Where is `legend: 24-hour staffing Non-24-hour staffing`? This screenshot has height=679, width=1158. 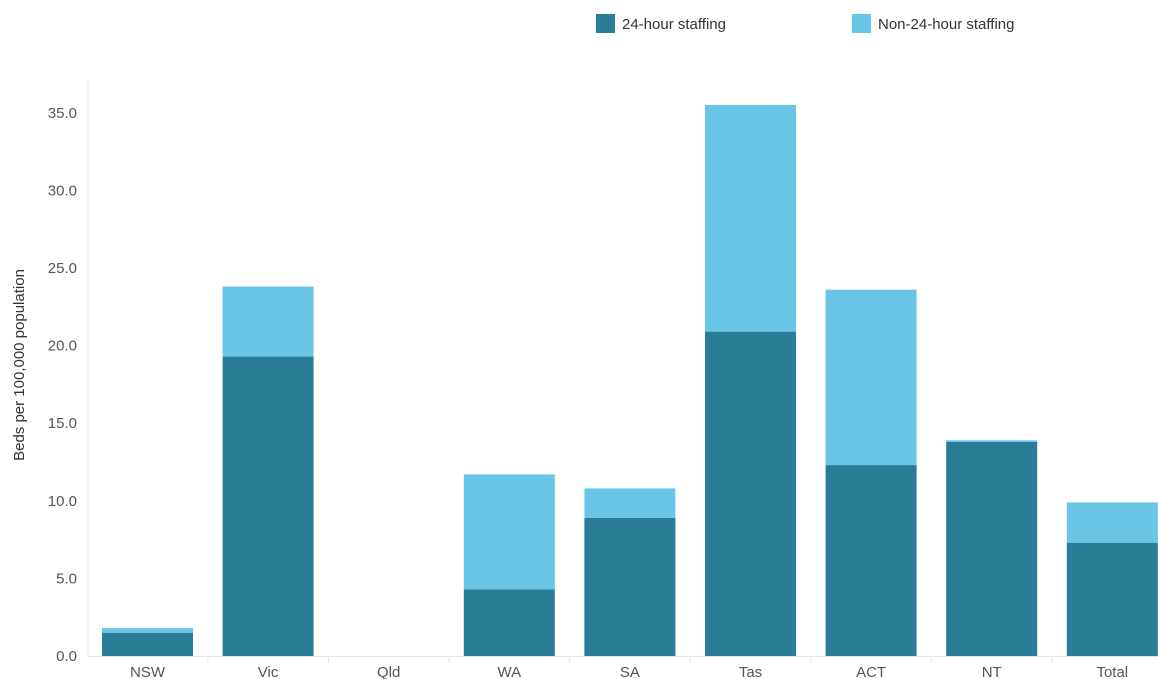 legend: 24-hour staffing Non-24-hour staffing is located at coordinates (805, 23).